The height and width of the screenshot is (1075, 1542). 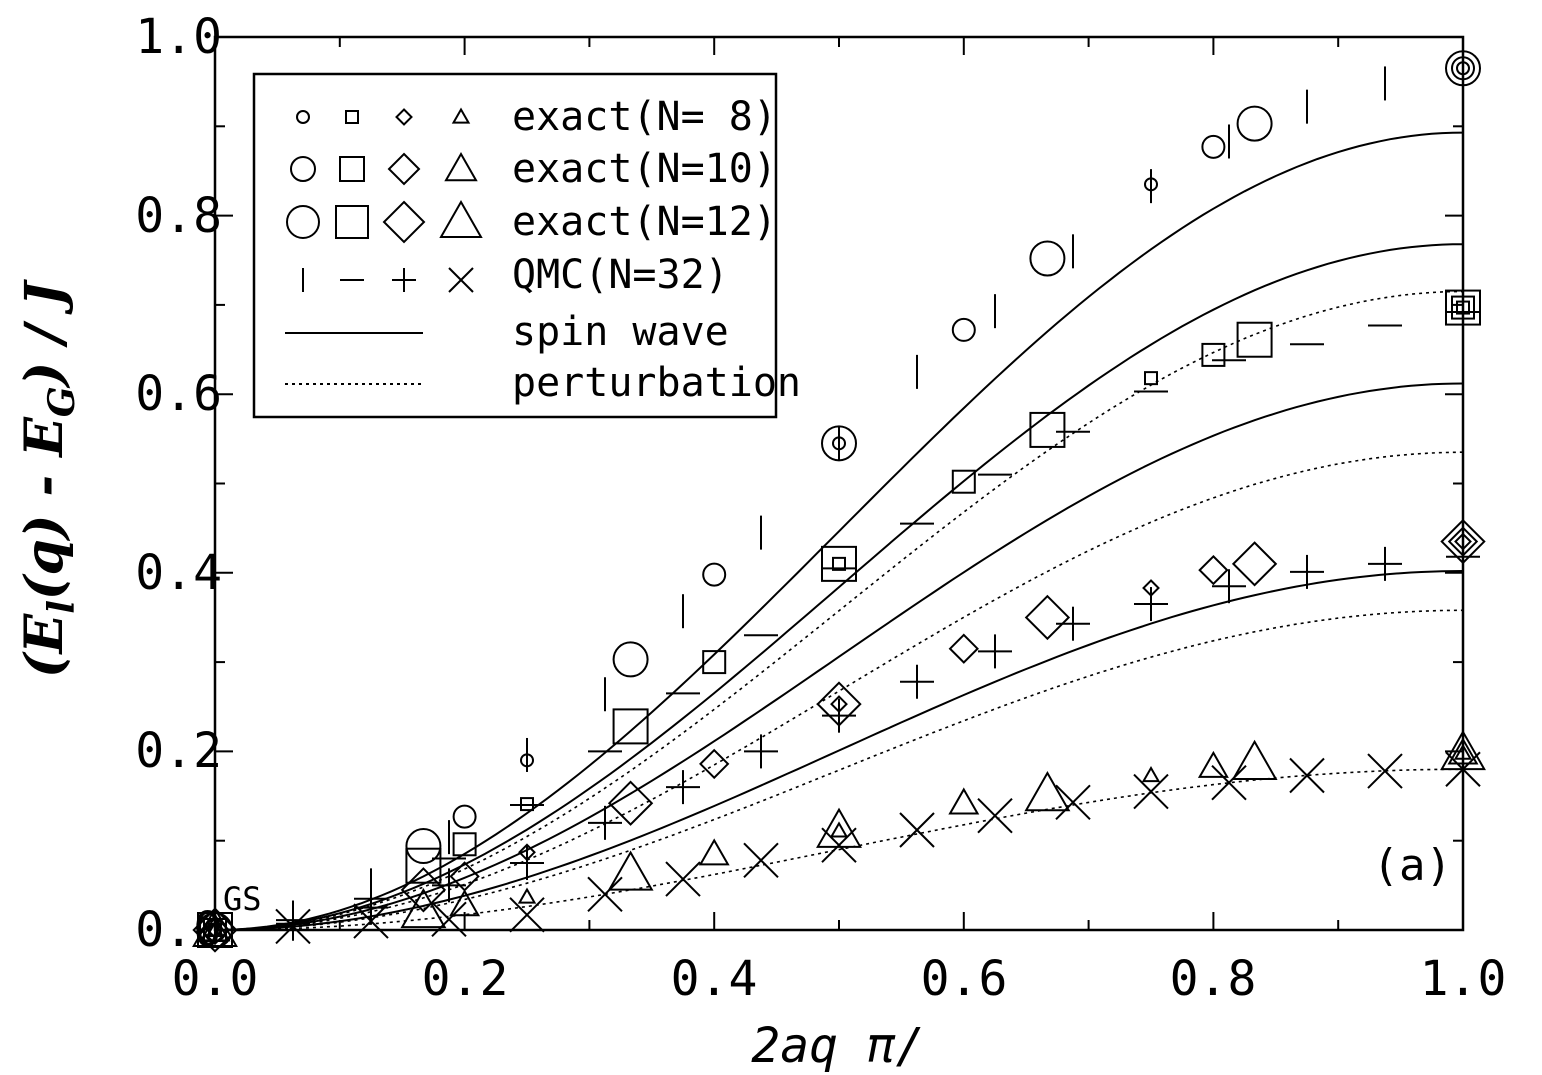 I want to click on y-tick-labels: 0.0 0.2 0.4 0.6 0.8 1.0, so click(x=178, y=483).